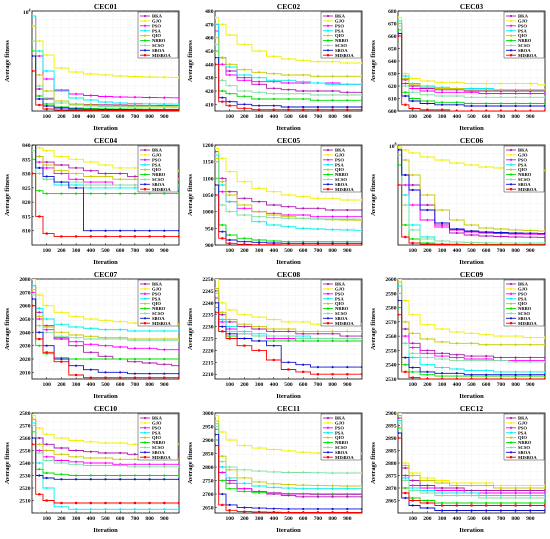 This screenshot has width=550, height=539. What do you see at coordinates (105, 117) in the screenshot?
I see `x-tick-label: 500` at bounding box center [105, 117].